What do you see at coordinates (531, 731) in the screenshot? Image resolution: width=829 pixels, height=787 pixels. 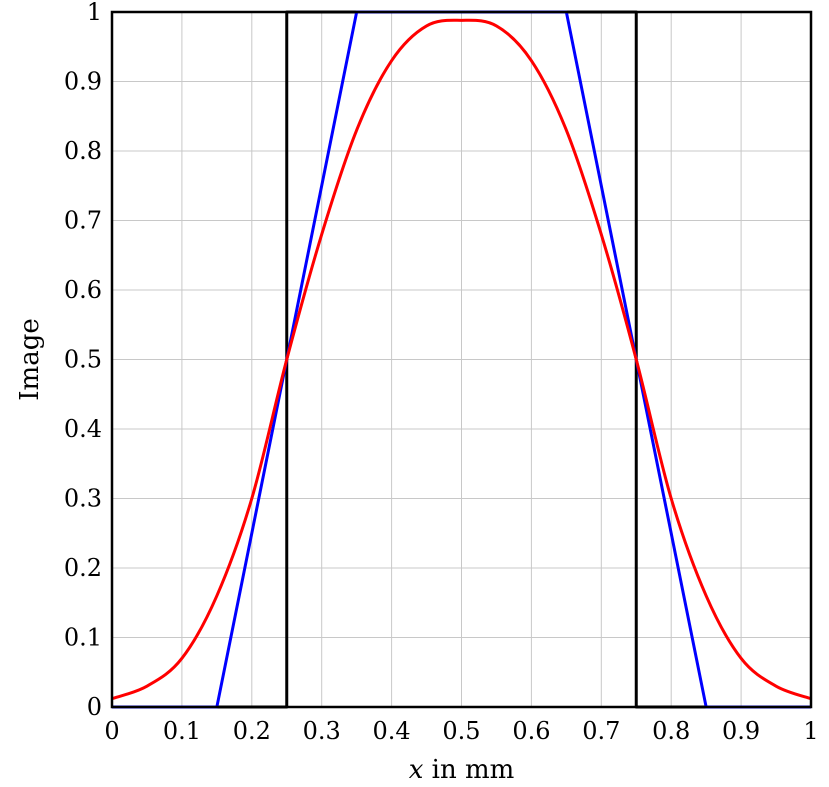 I see `x-tick-label: 0.6` at bounding box center [531, 731].